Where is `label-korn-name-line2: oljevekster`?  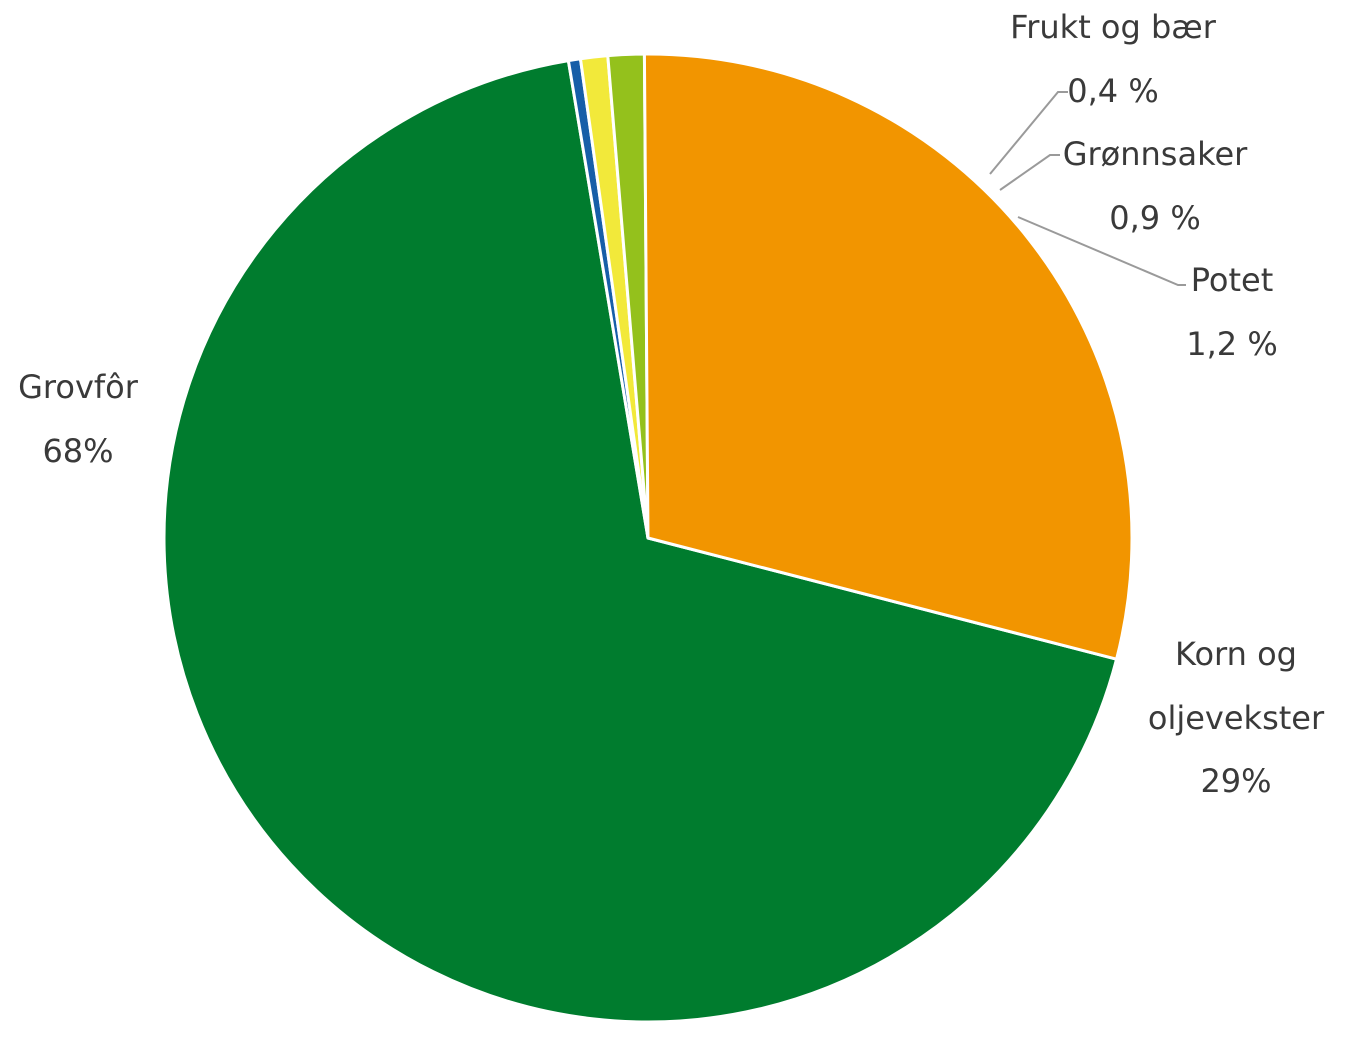
label-korn-name-line2: oljevekster is located at coordinates (1236, 718).